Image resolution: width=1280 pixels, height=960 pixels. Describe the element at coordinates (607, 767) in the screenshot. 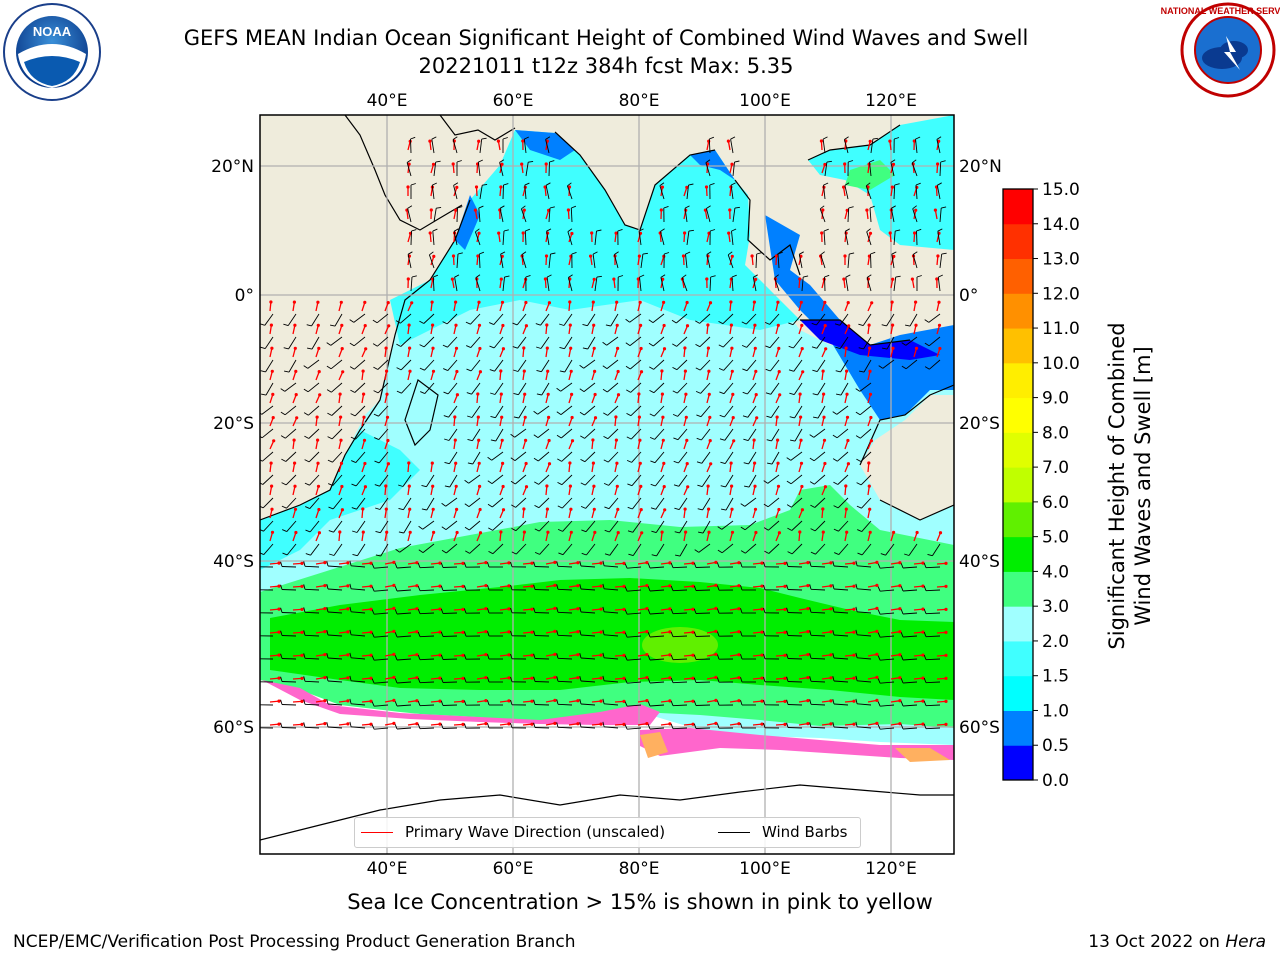

I see `antarctic-no-data` at that location.